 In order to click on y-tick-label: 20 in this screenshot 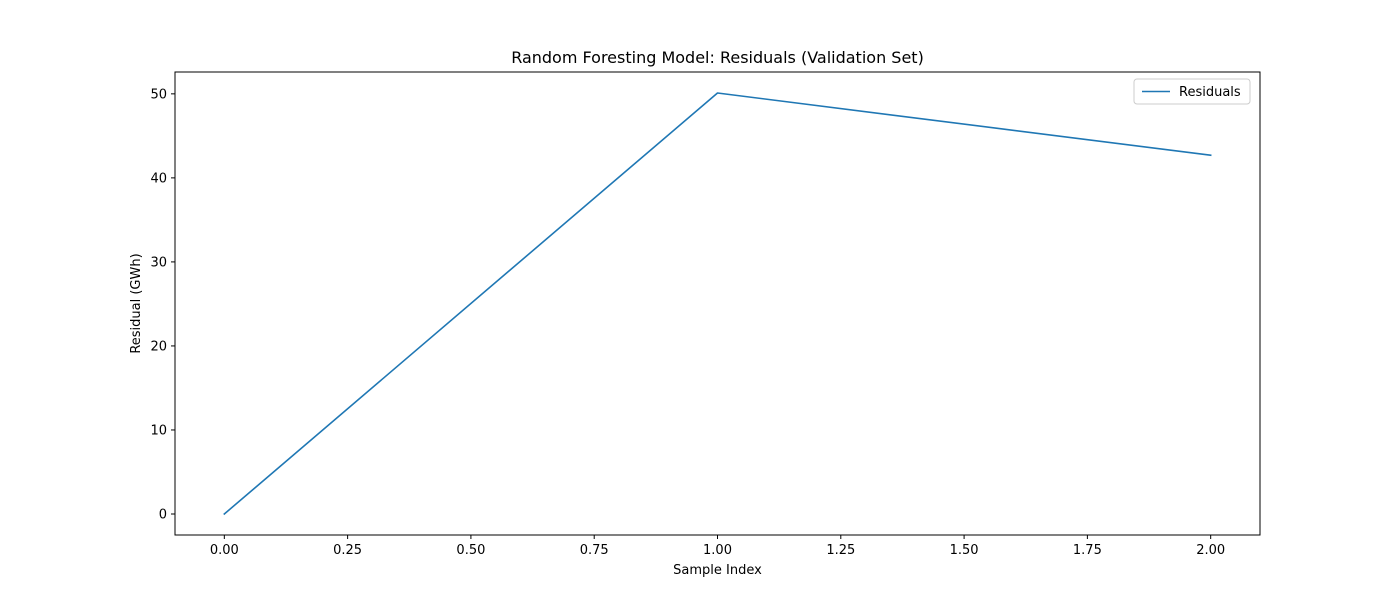, I will do `click(158, 346)`.